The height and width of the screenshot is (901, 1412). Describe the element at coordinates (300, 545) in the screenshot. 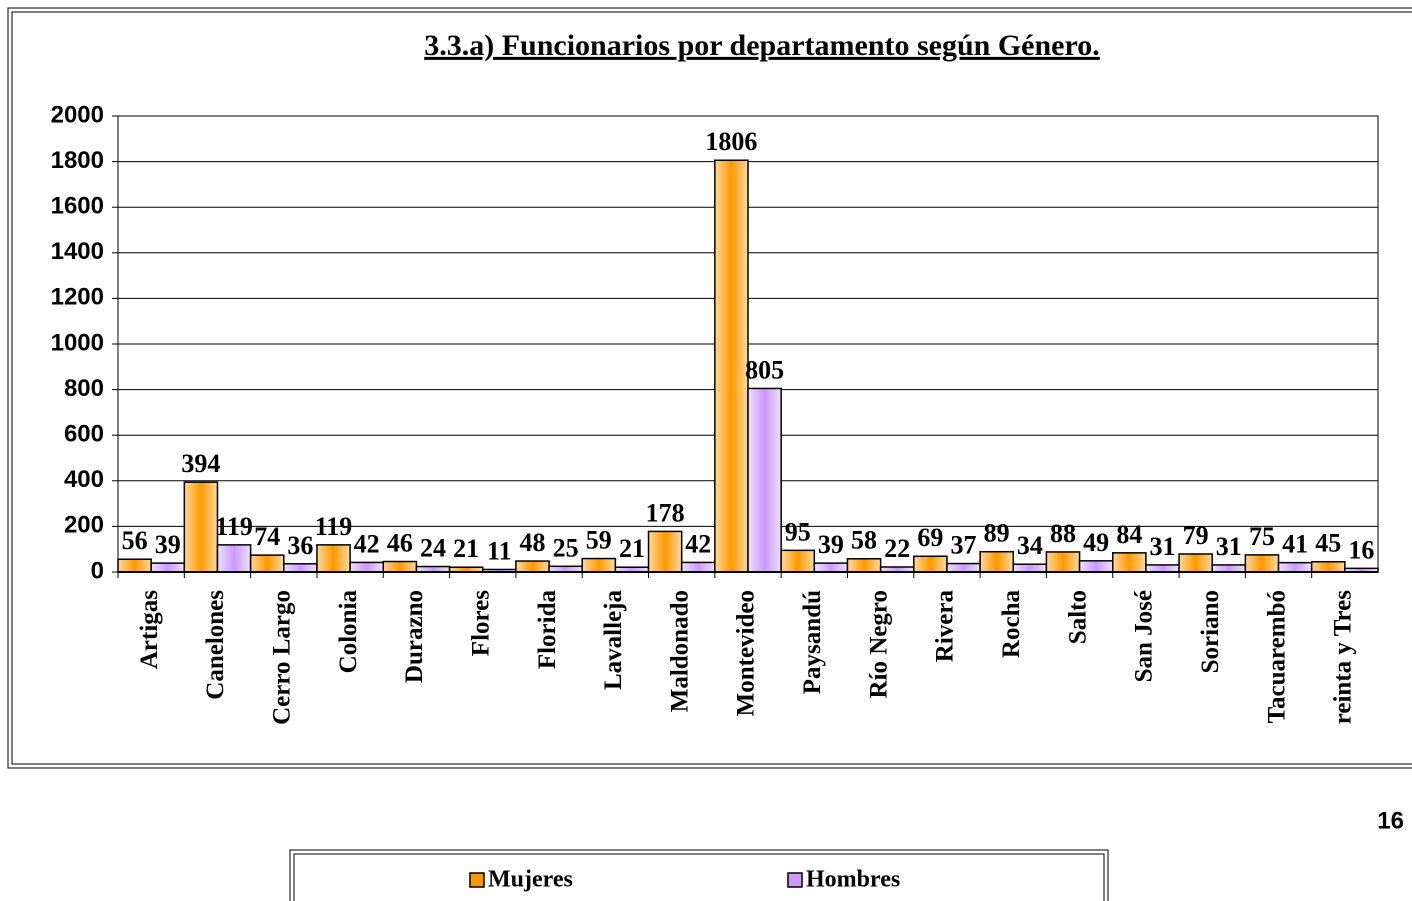

I see `data-label: 36` at that location.